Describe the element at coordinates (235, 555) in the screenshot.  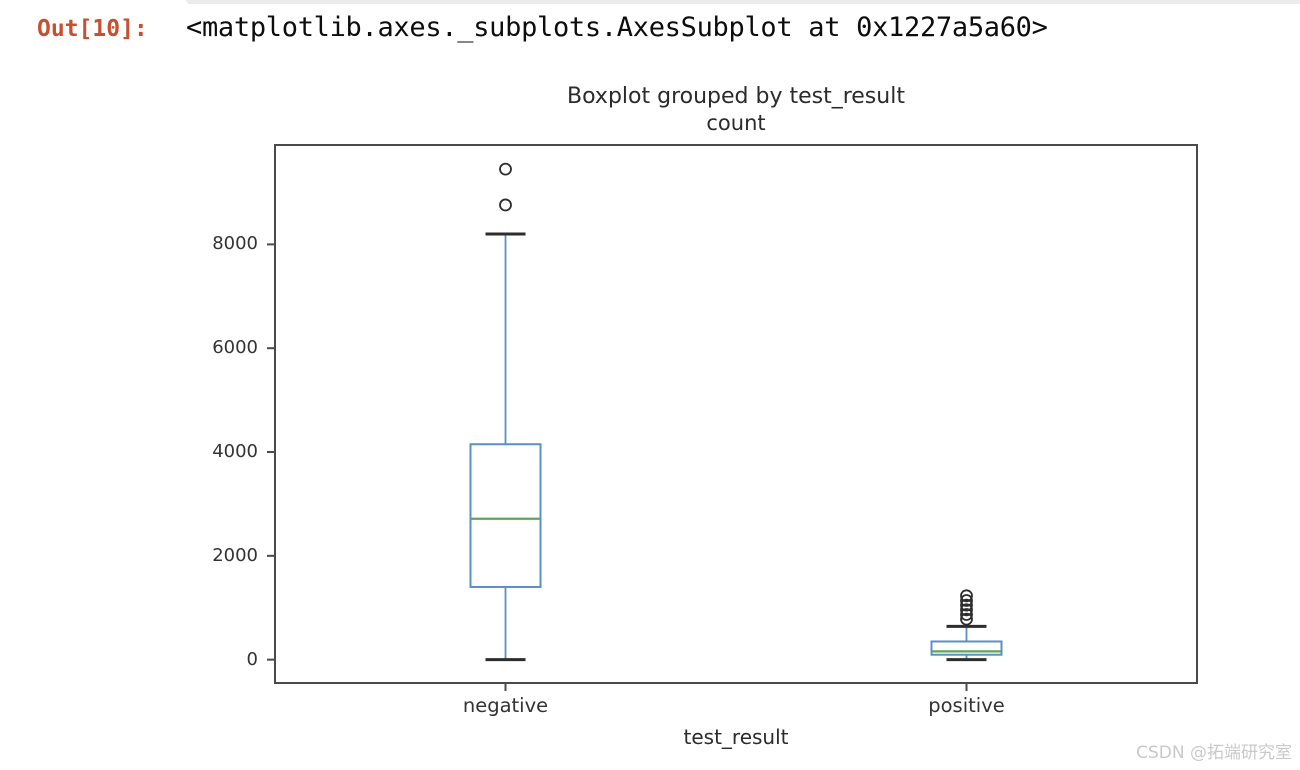
I see `y-tick-label: 2000` at that location.